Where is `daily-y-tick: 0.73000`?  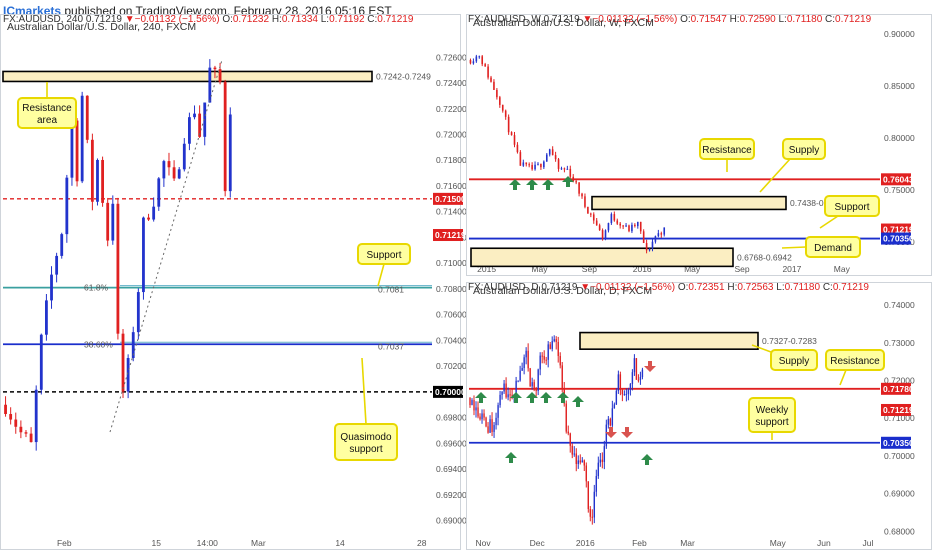
daily-y-tick: 0.73000 is located at coordinates (899, 343).